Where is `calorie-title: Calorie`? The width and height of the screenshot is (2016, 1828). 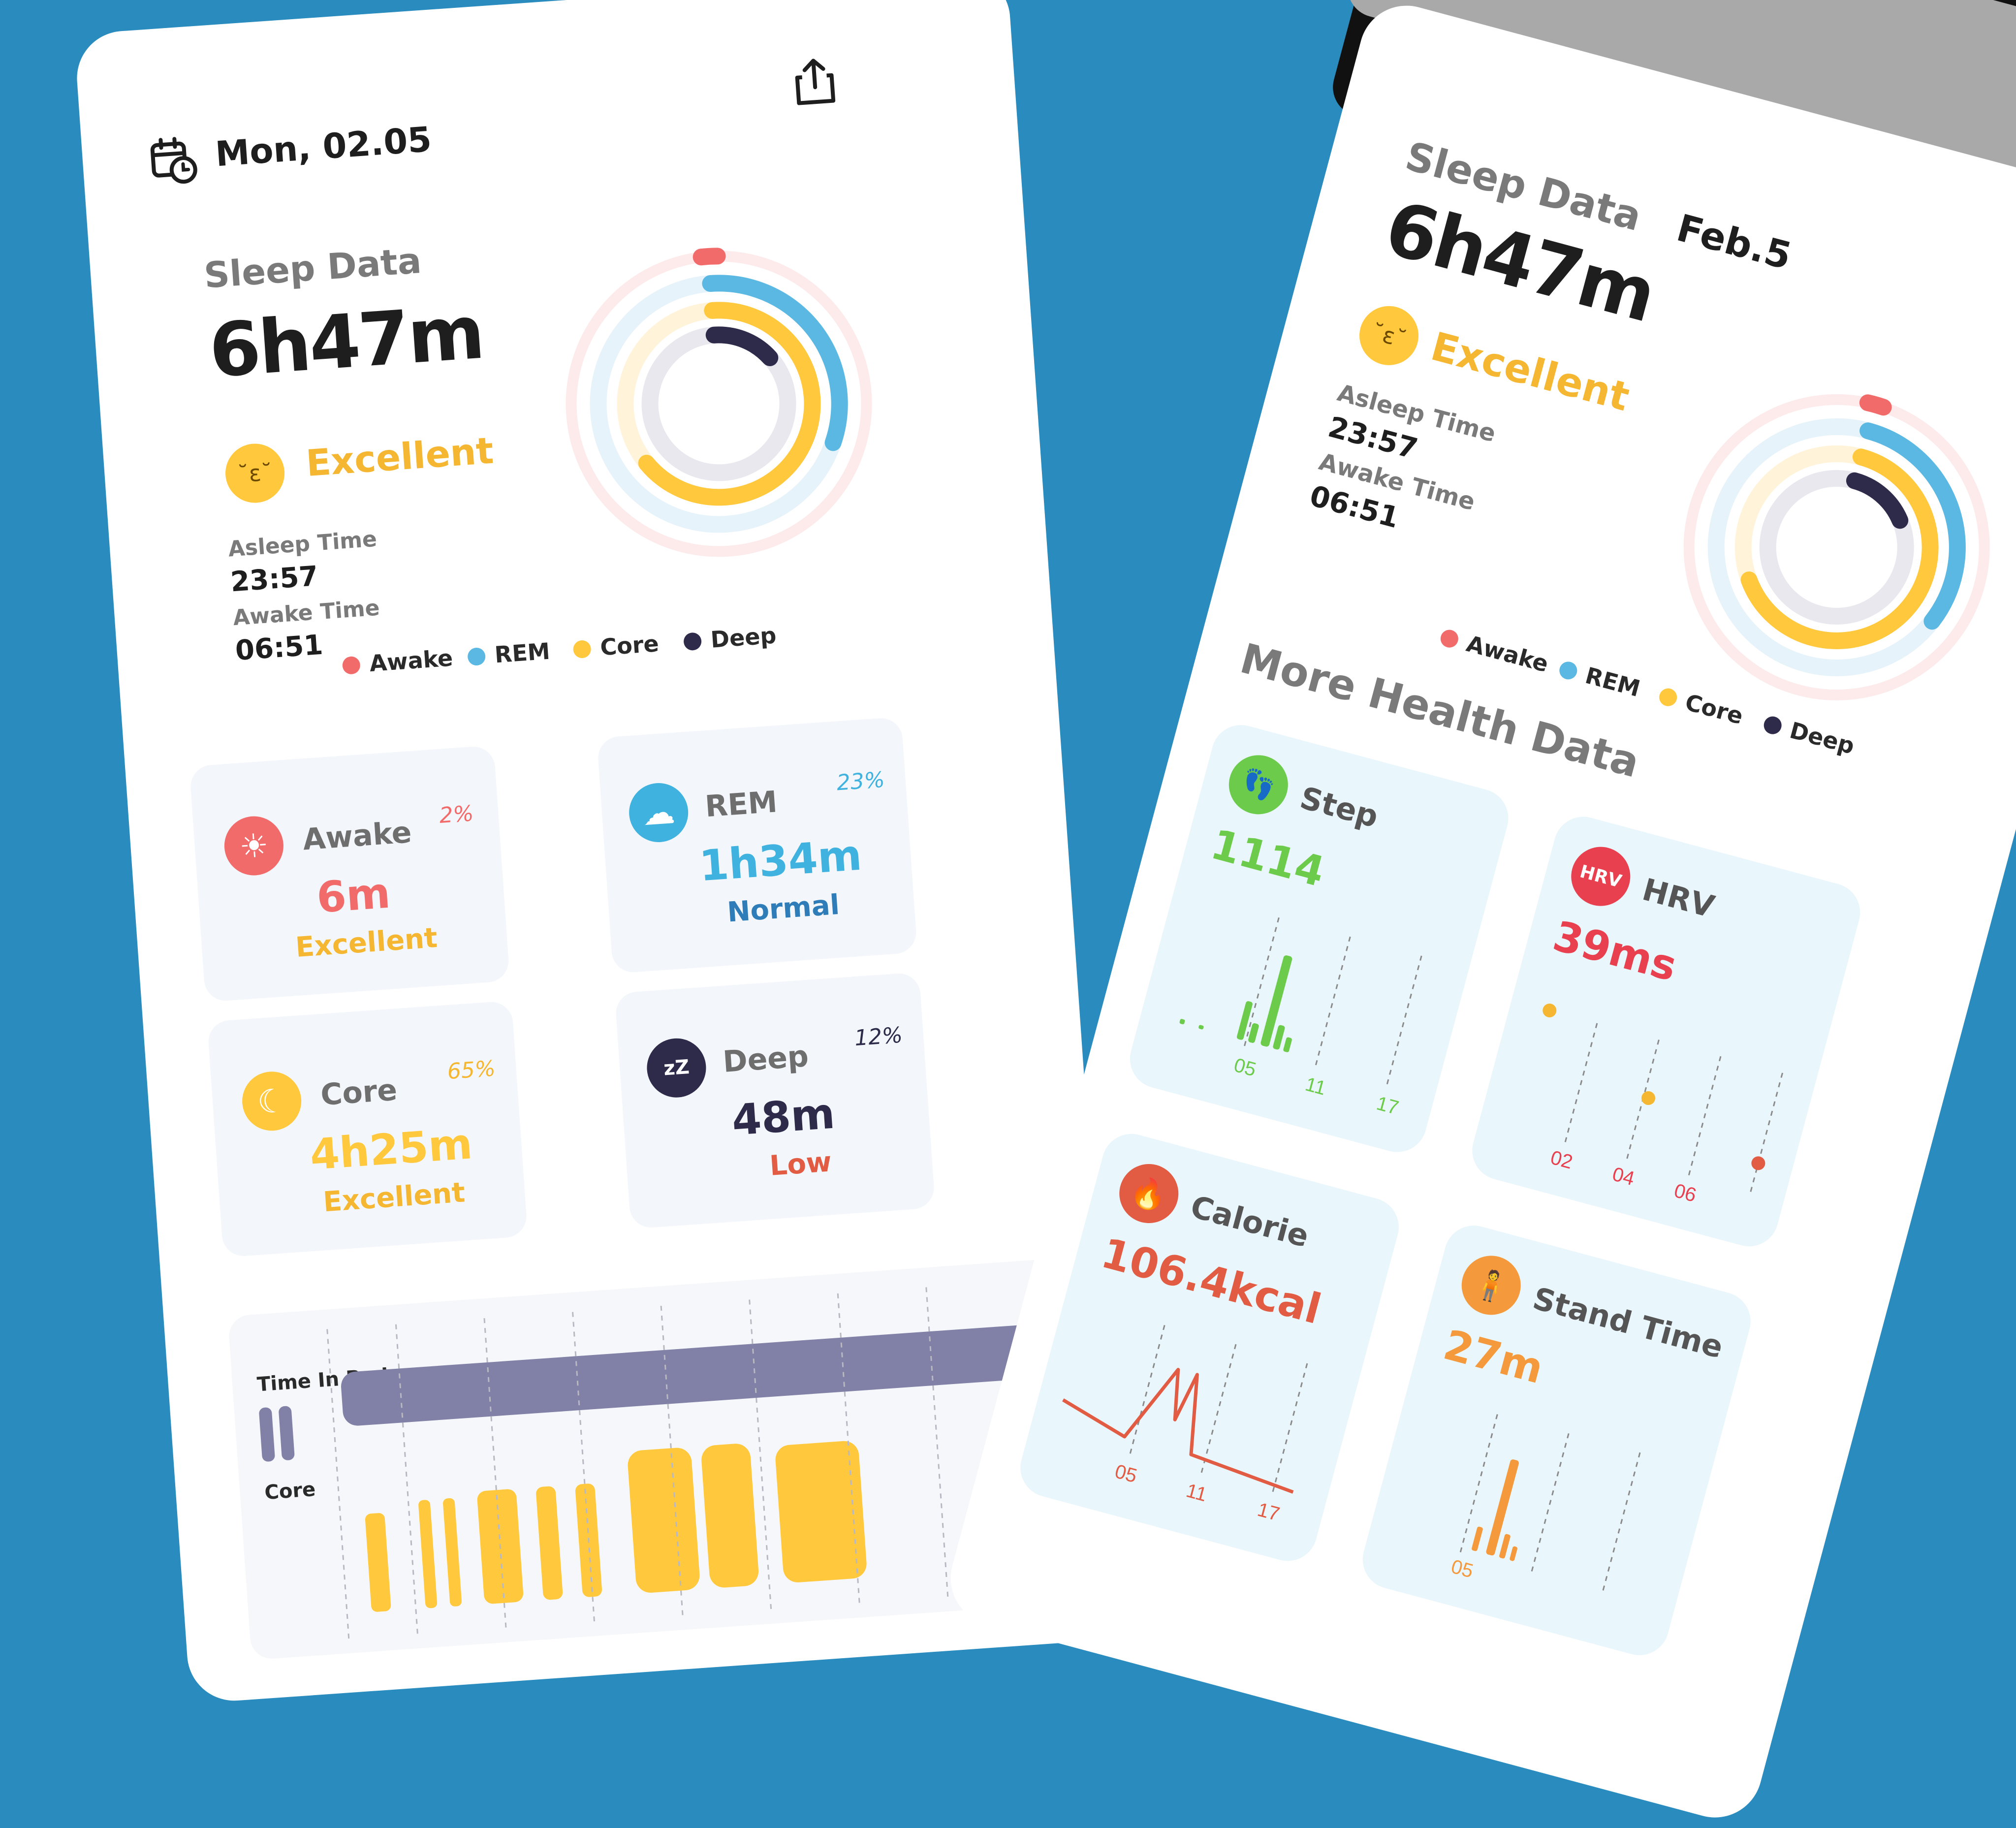
calorie-title: Calorie is located at coordinates (1250, 1221).